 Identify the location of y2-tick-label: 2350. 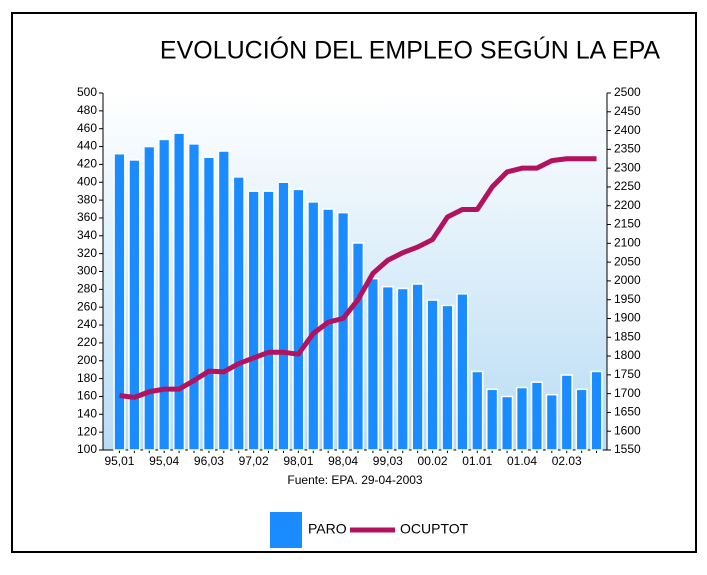
(627, 149).